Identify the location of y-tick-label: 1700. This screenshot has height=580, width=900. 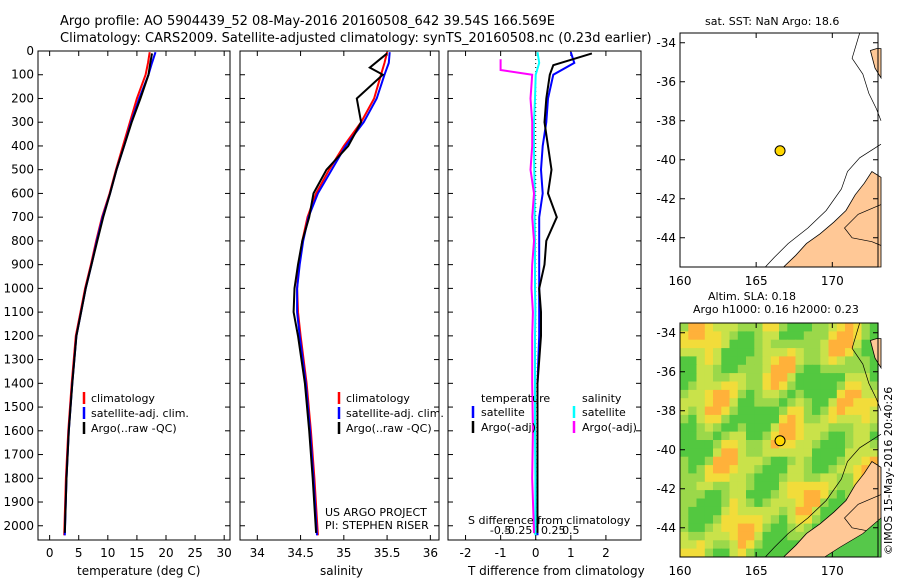
(18, 455).